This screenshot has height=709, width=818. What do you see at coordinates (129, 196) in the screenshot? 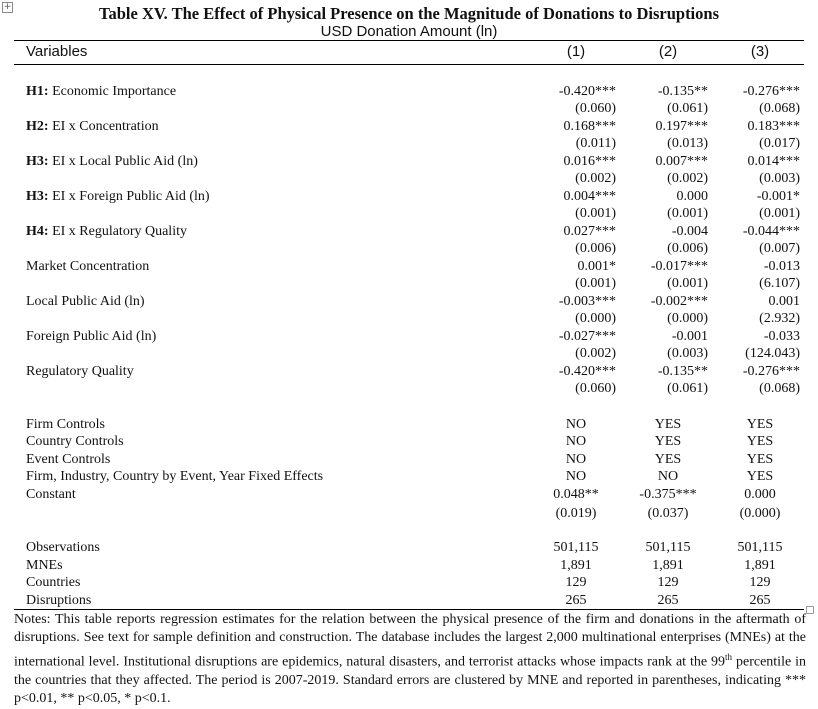
I see `variable-name: EI x Foreign Public Aid (ln)` at bounding box center [129, 196].